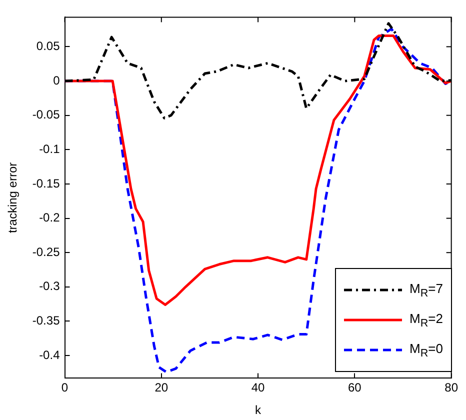  Describe the element at coordinates (49, 286) in the screenshot. I see `y-tick-label: -0.3` at that location.